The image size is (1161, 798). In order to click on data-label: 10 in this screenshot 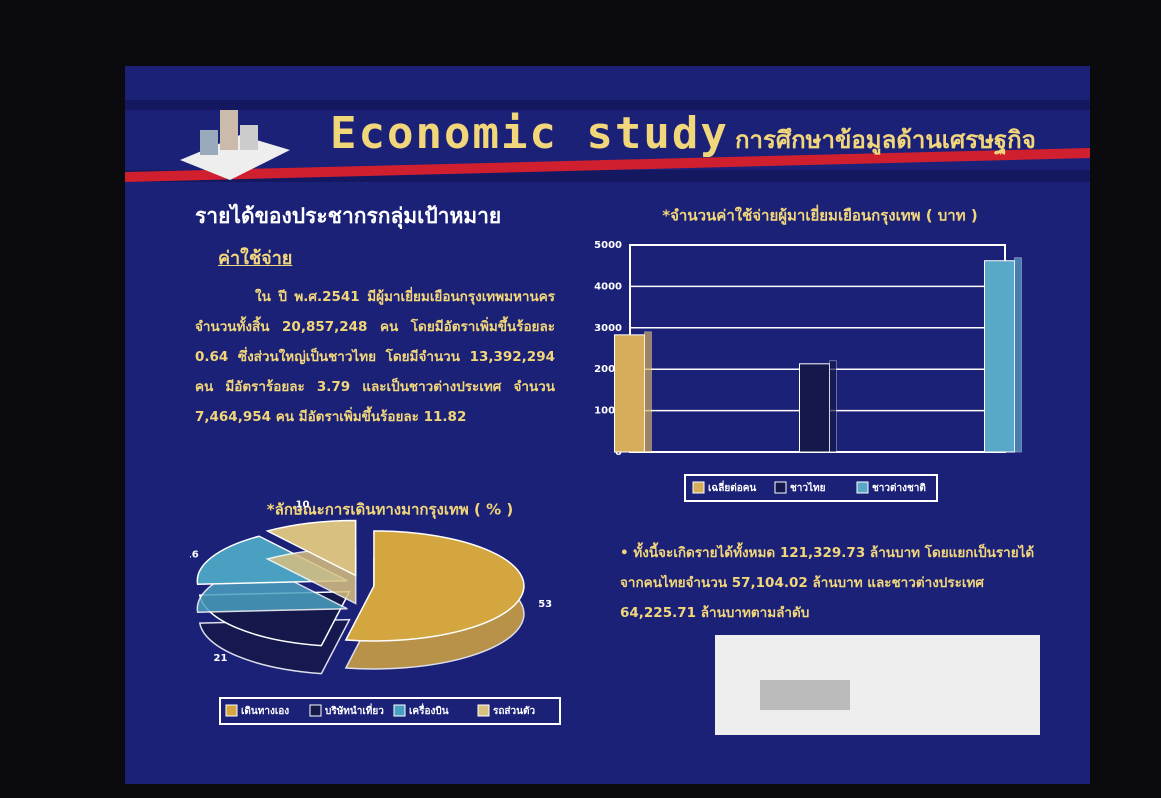, I will do `click(303, 505)`.